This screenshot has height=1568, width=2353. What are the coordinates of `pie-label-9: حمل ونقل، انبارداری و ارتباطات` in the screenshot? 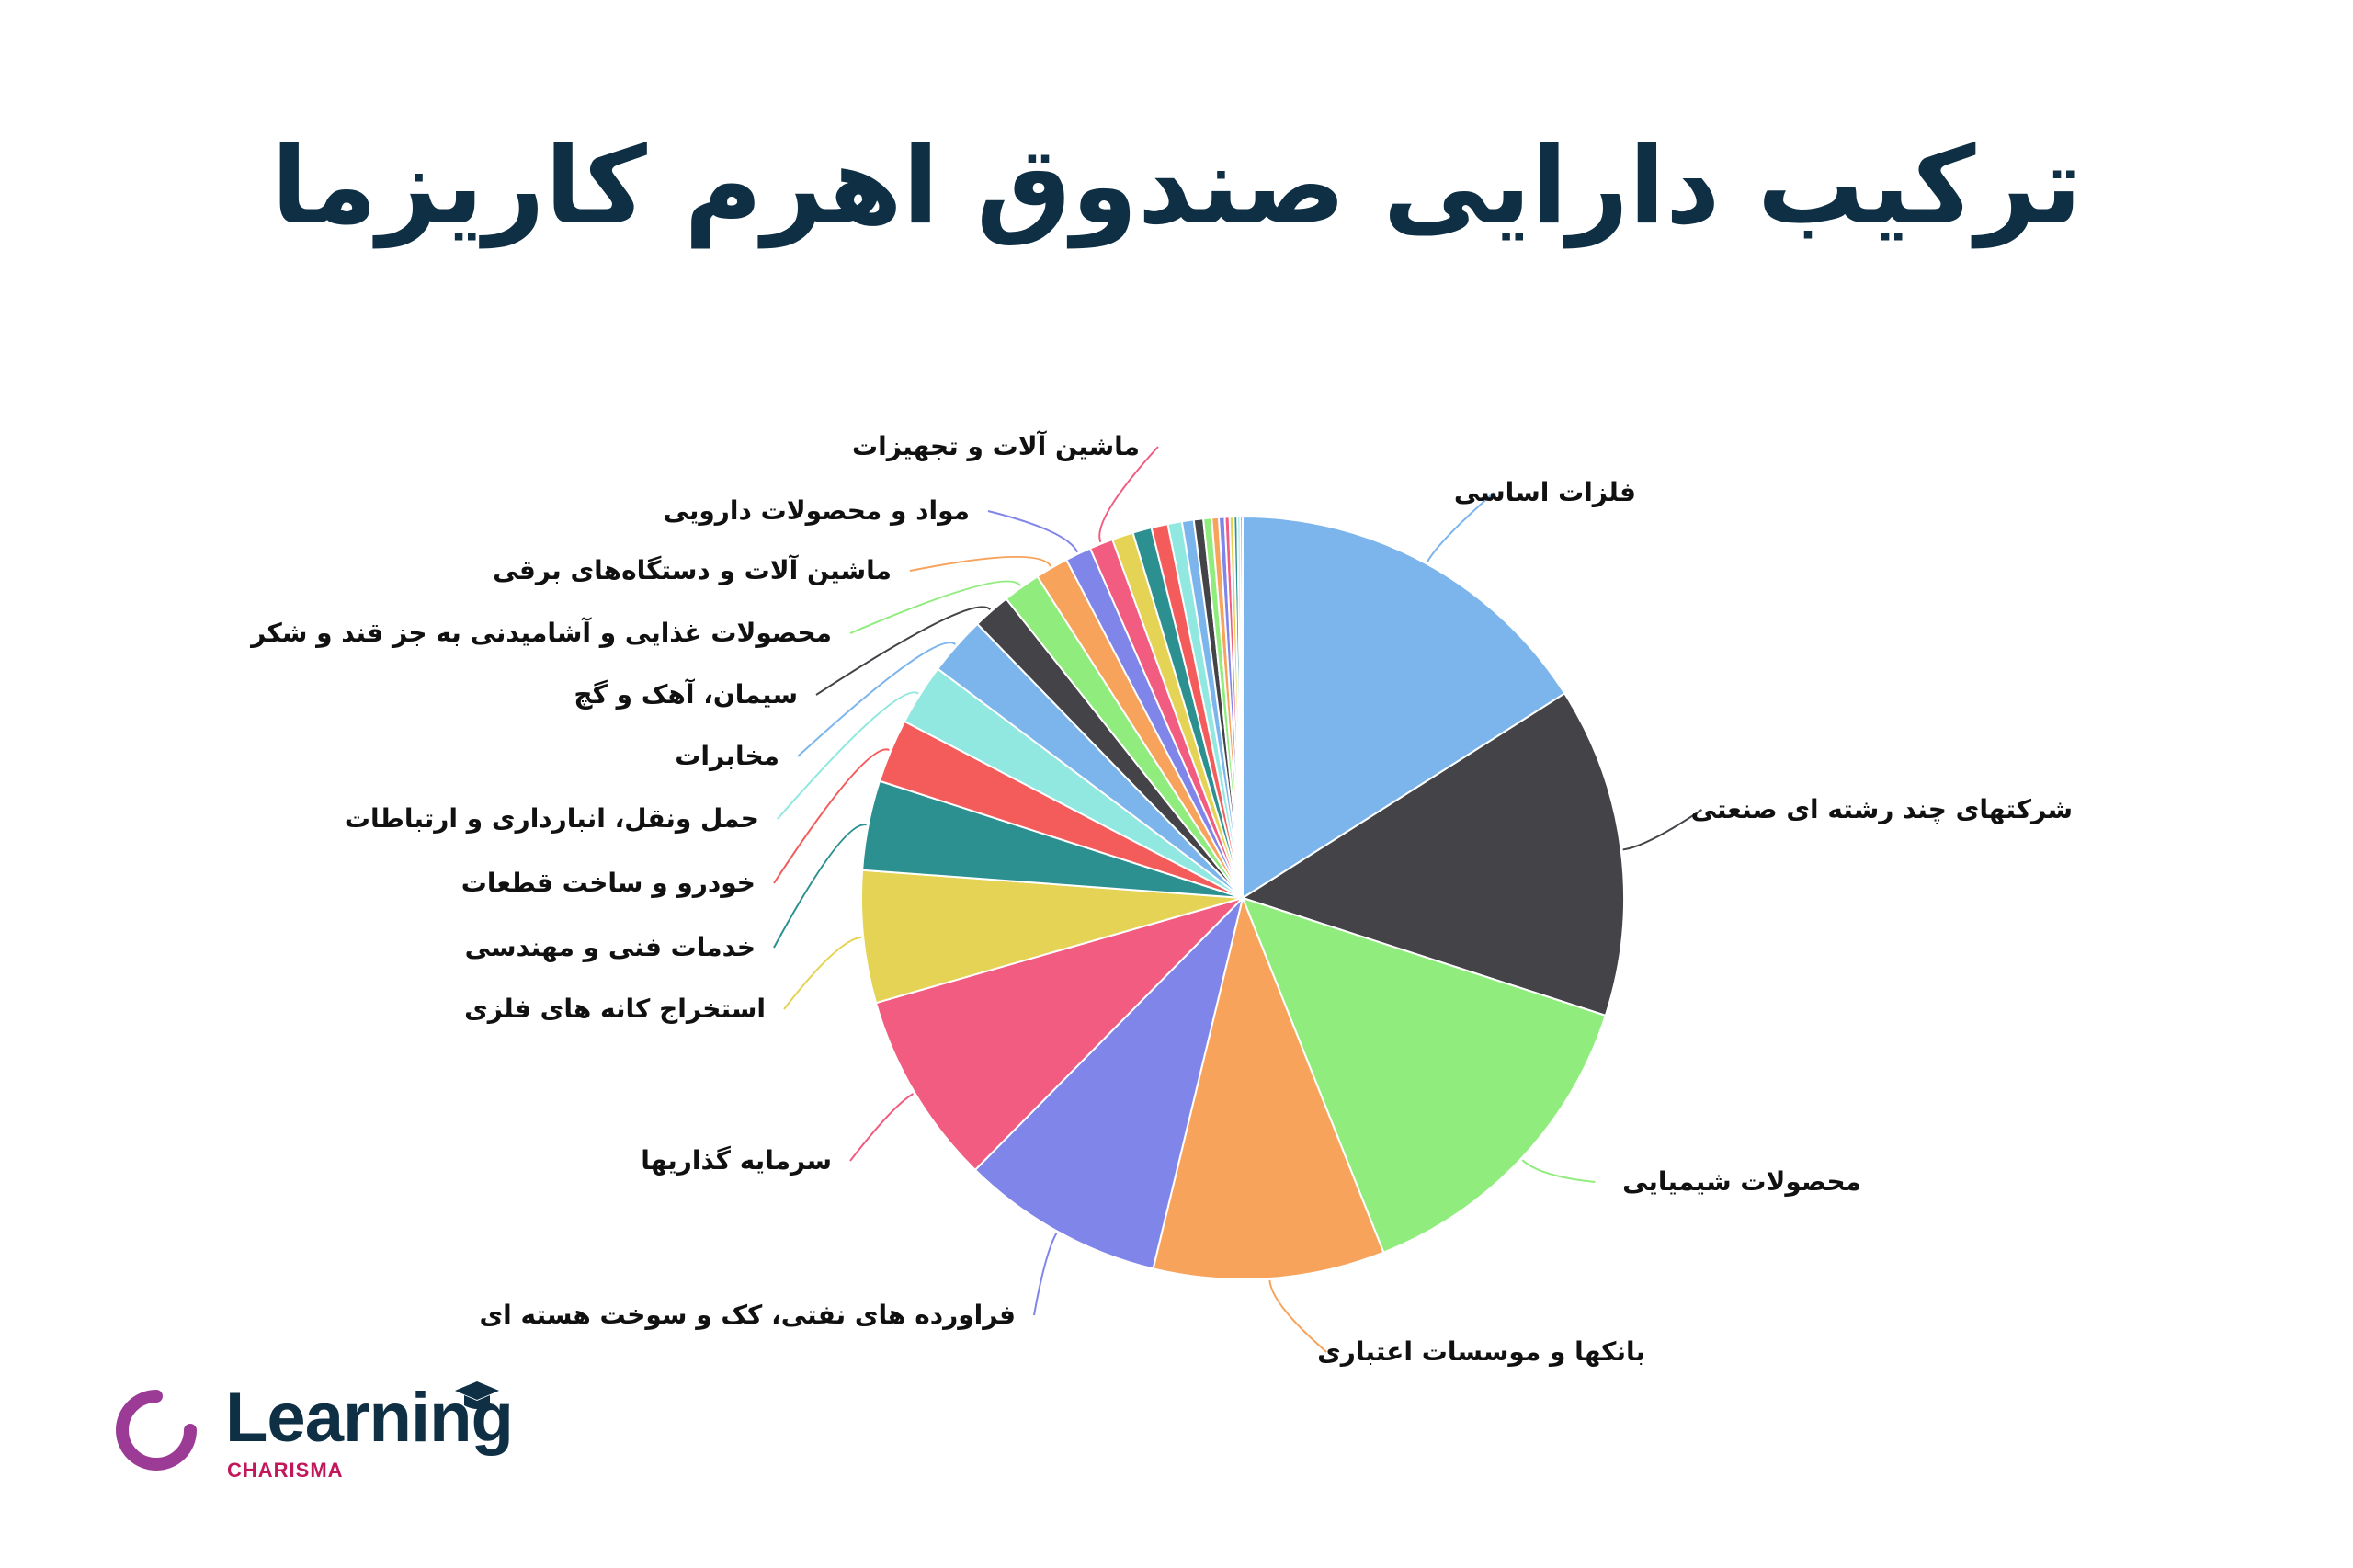 It's located at (552, 818).